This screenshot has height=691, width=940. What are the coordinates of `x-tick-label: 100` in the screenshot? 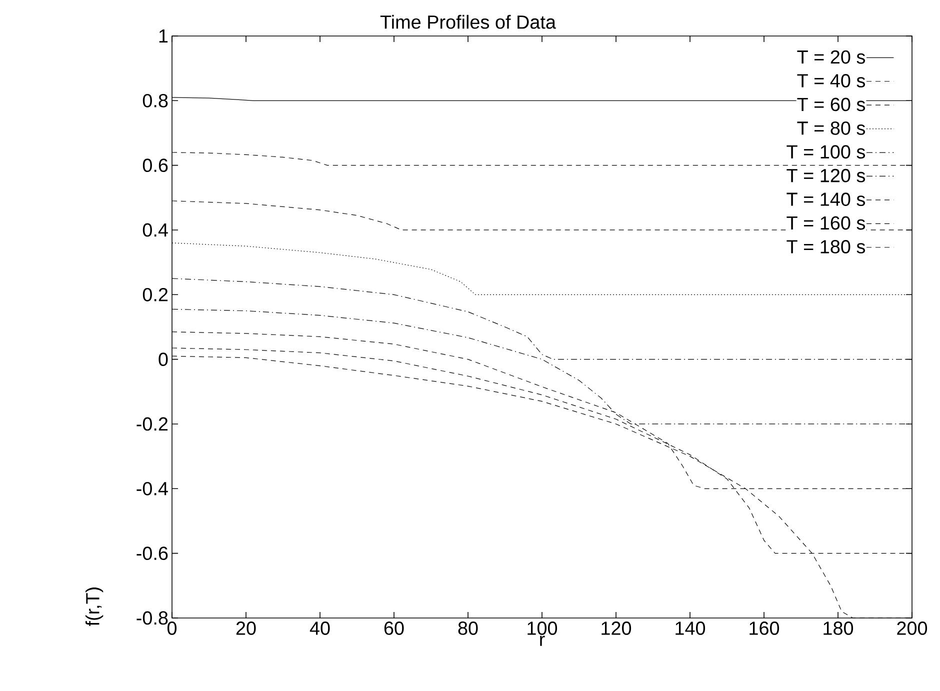 It's located at (543, 628).